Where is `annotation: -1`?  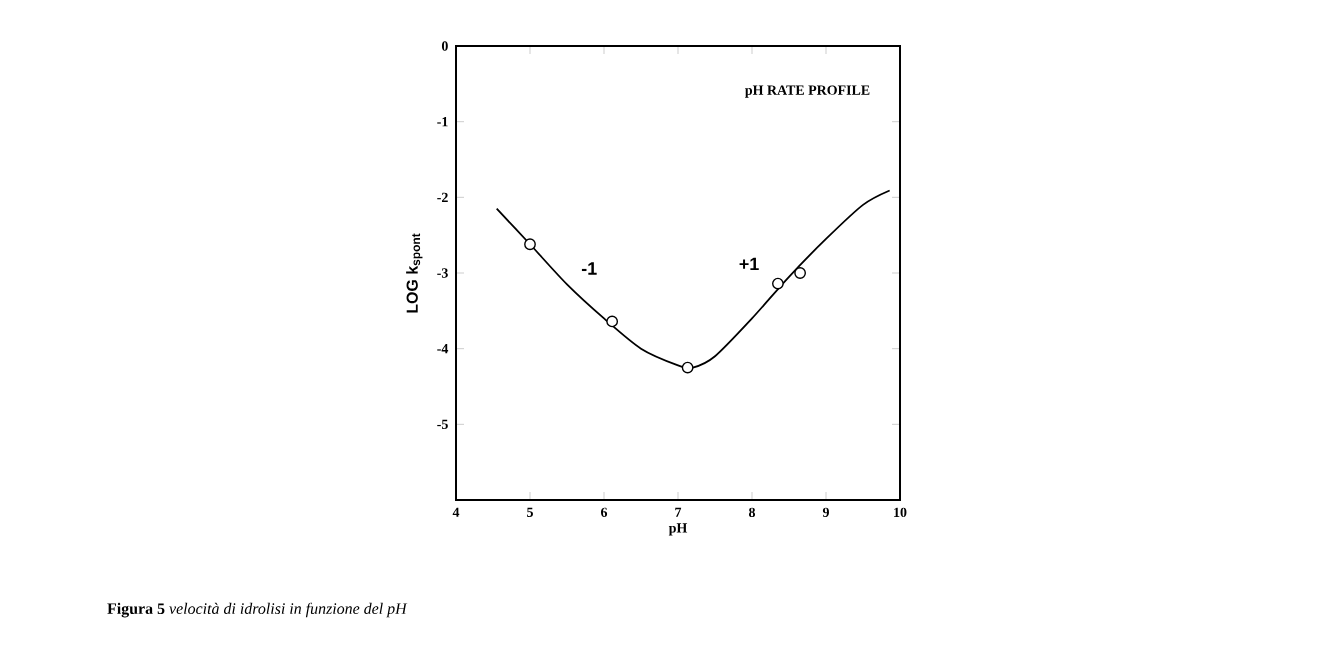 annotation: -1 is located at coordinates (589, 268).